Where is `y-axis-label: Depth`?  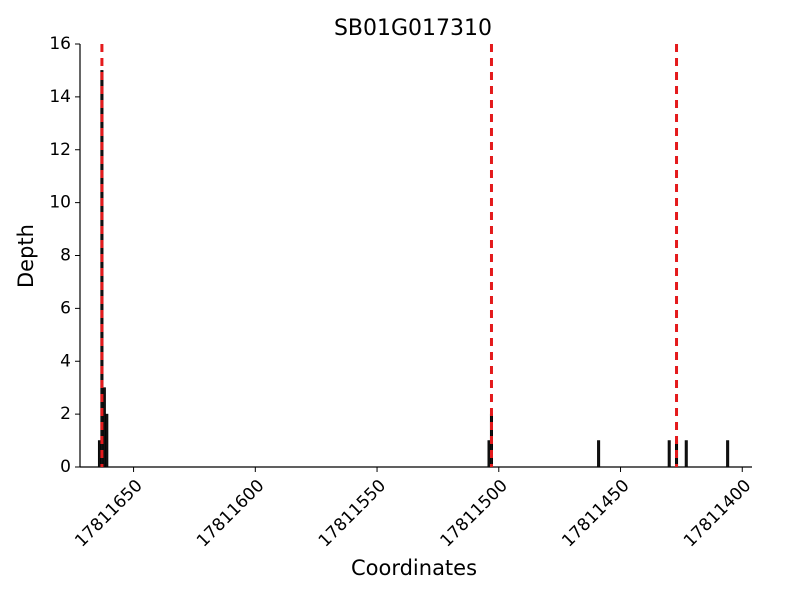 y-axis-label: Depth is located at coordinates (26, 256).